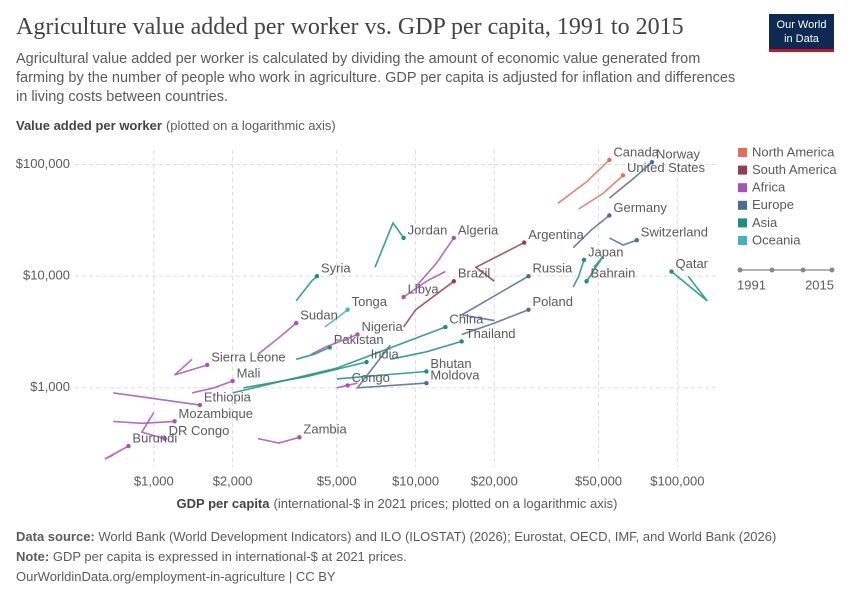 This screenshot has height=600, width=850. Describe the element at coordinates (251, 125) in the screenshot. I see `y-label-note: (plotted on a logarithmic axis)` at that location.